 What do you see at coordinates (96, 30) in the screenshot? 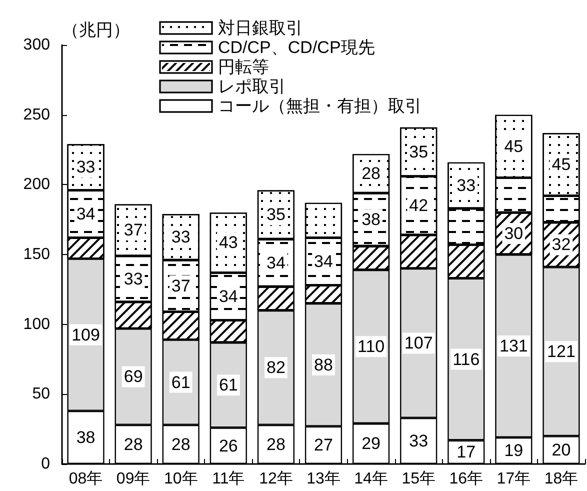
I see `y-axis-title: （兆円）` at bounding box center [96, 30].